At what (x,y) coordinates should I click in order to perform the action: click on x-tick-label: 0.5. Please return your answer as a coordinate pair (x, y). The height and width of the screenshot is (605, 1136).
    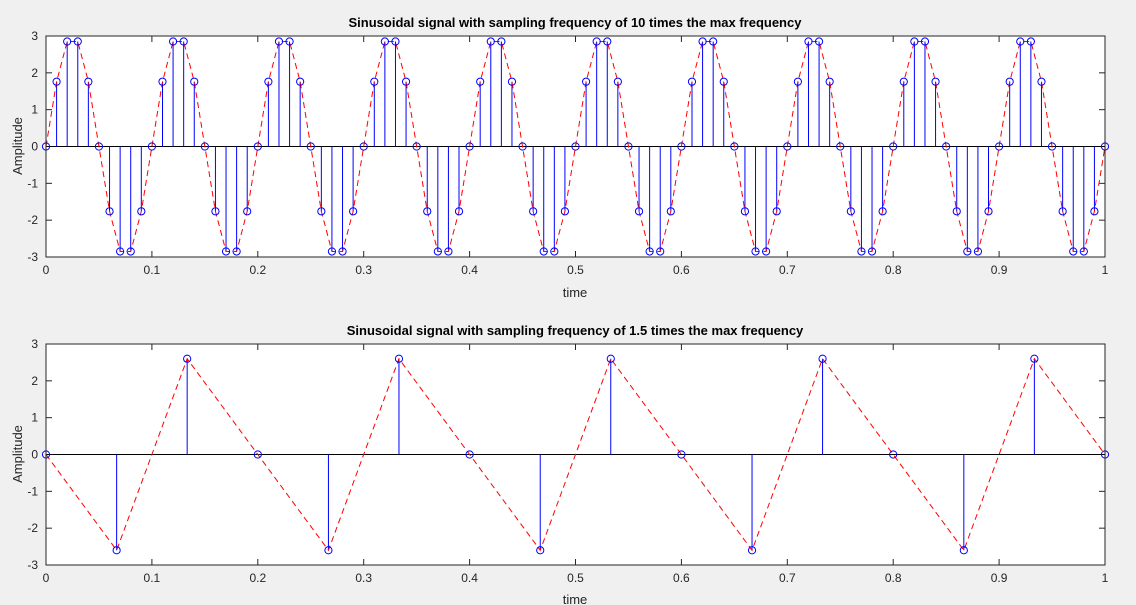
    Looking at the image, I should click on (575, 578).